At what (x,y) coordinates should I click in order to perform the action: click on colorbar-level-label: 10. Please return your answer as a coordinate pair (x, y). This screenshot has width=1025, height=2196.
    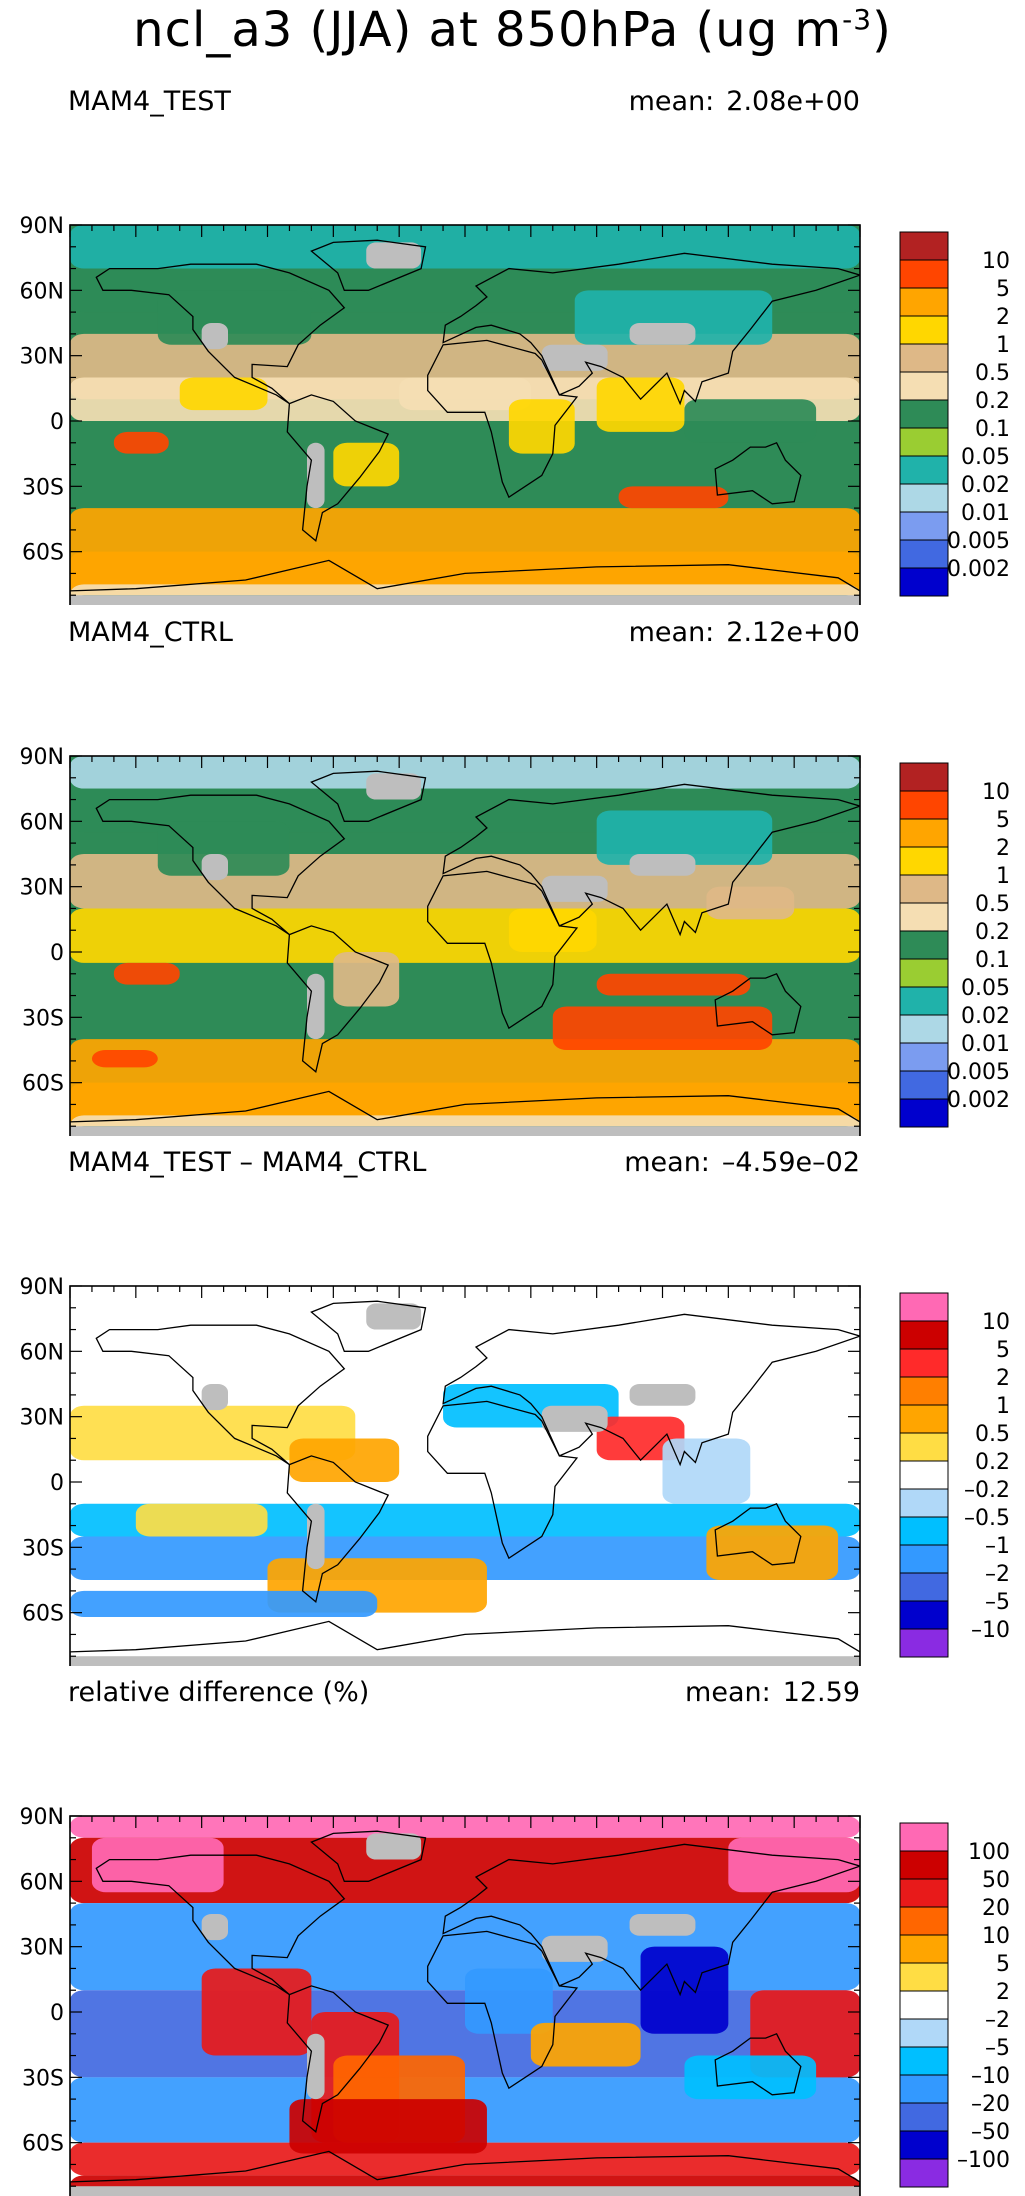
    Looking at the image, I should click on (996, 261).